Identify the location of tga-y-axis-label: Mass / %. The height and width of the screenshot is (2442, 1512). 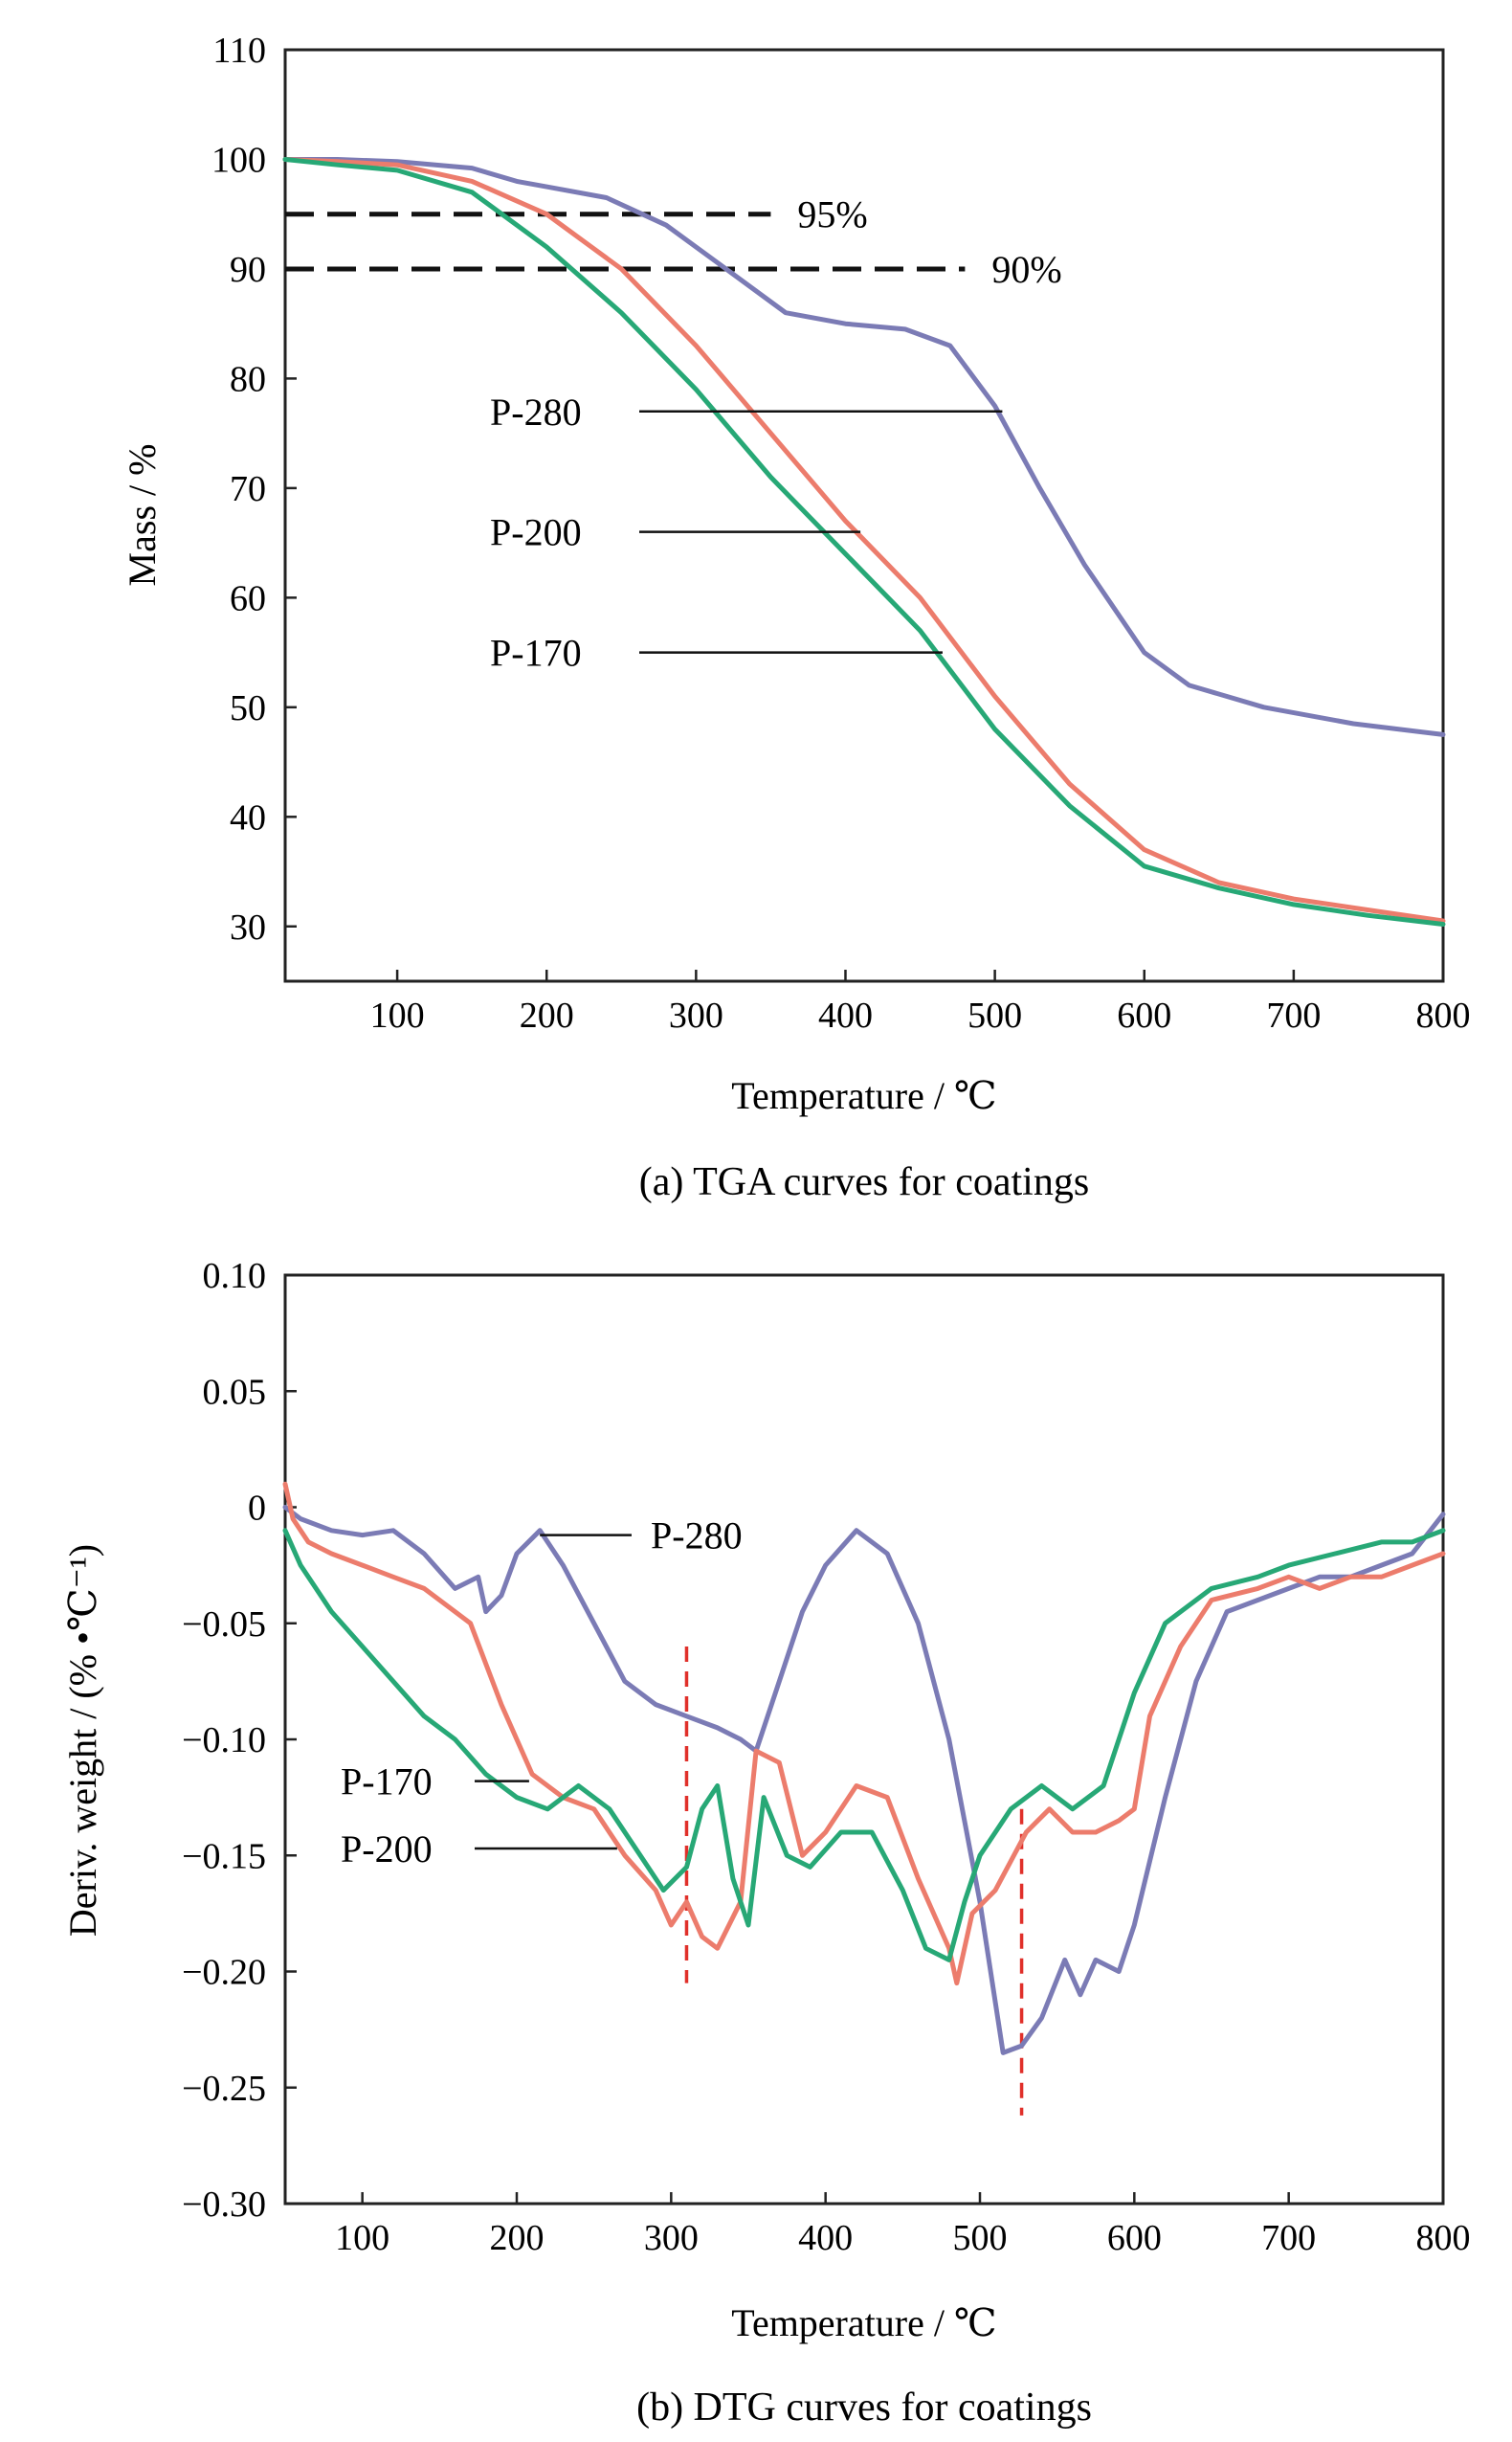
(142, 515).